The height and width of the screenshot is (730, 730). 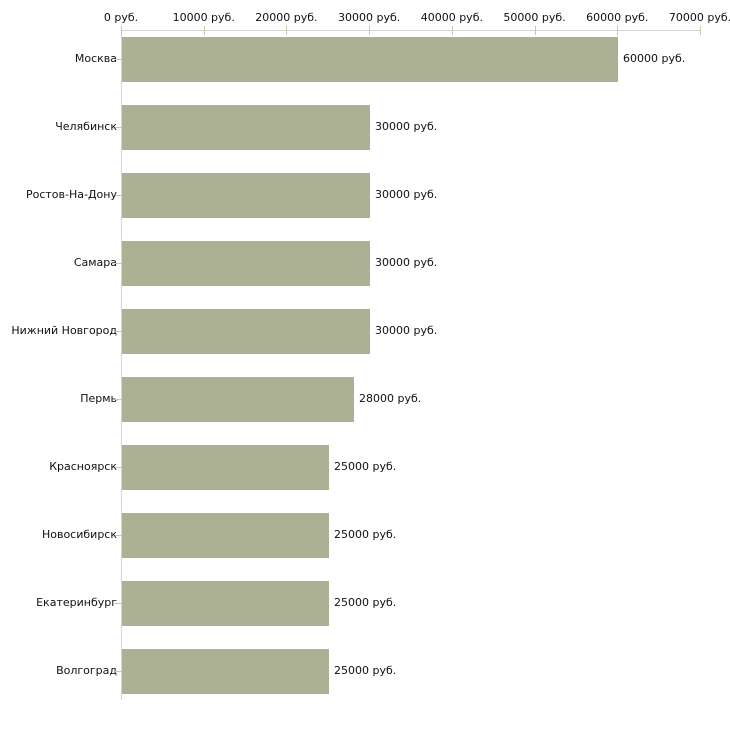 I want to click on x-axis-tick-label: 40000 руб., so click(x=451, y=17).